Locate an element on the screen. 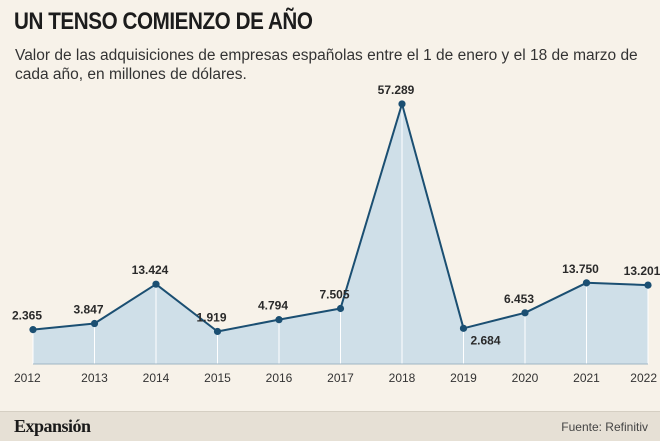  brand-logo: Expansión is located at coordinates (52, 426).